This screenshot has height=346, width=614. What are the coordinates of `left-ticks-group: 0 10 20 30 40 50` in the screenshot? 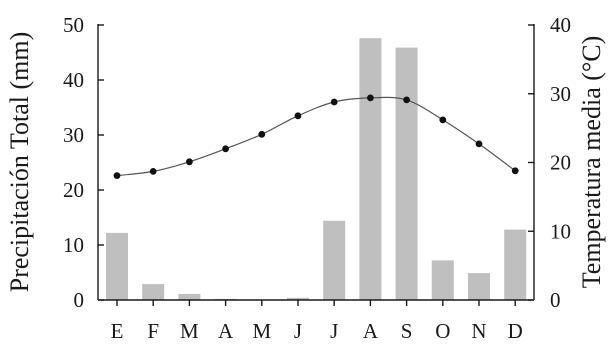 It's located at (83, 162).